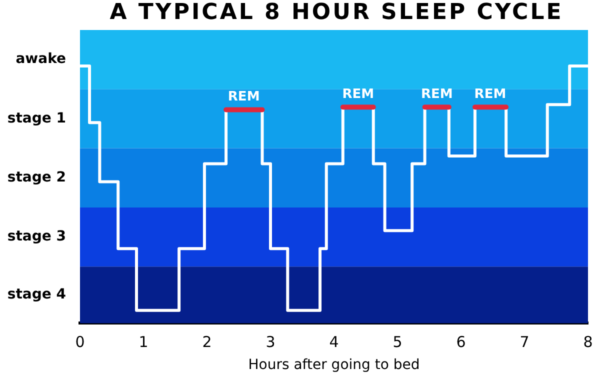 The height and width of the screenshot is (376, 600). Describe the element at coordinates (36, 294) in the screenshot. I see `band-label: stage 4` at that location.